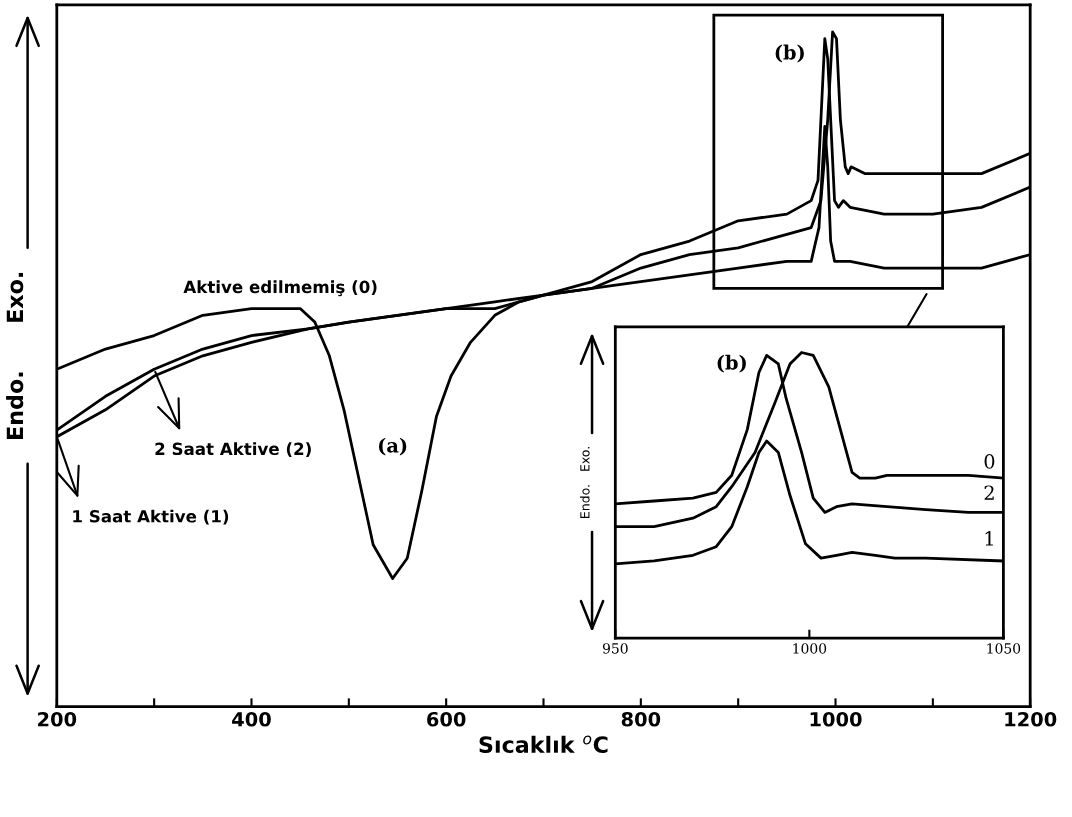 This screenshot has width=1072, height=817. What do you see at coordinates (446, 719) in the screenshot?
I see `x-tick-label: 600` at bounding box center [446, 719].